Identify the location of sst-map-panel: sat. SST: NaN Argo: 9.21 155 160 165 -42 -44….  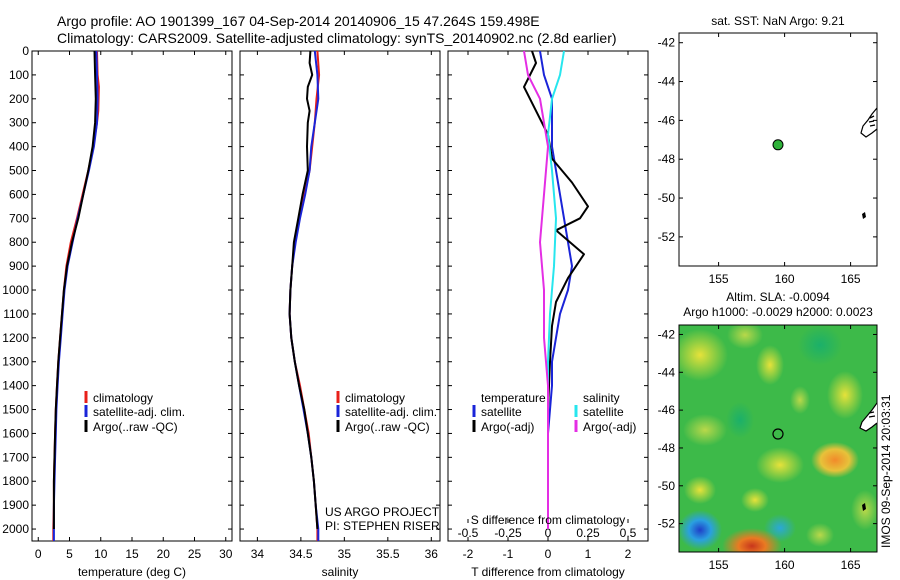
(768, 150).